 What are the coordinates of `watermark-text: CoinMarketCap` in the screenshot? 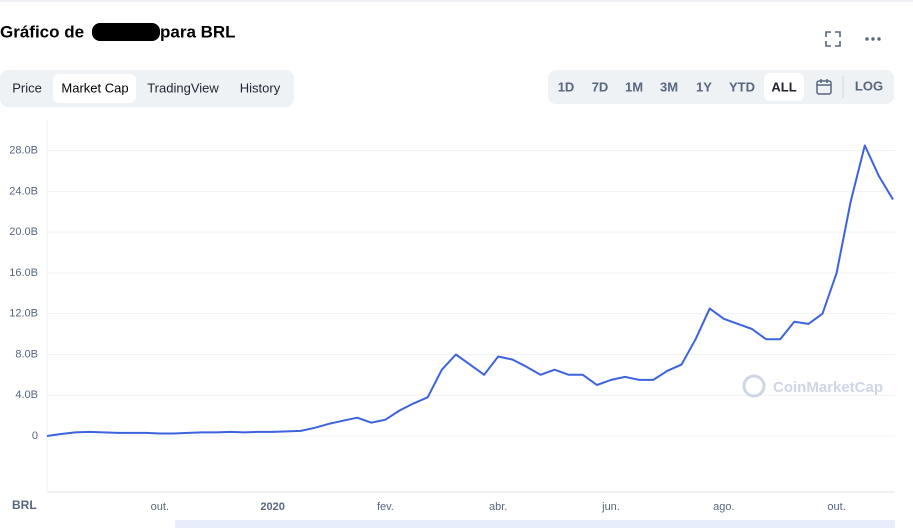 It's located at (828, 387).